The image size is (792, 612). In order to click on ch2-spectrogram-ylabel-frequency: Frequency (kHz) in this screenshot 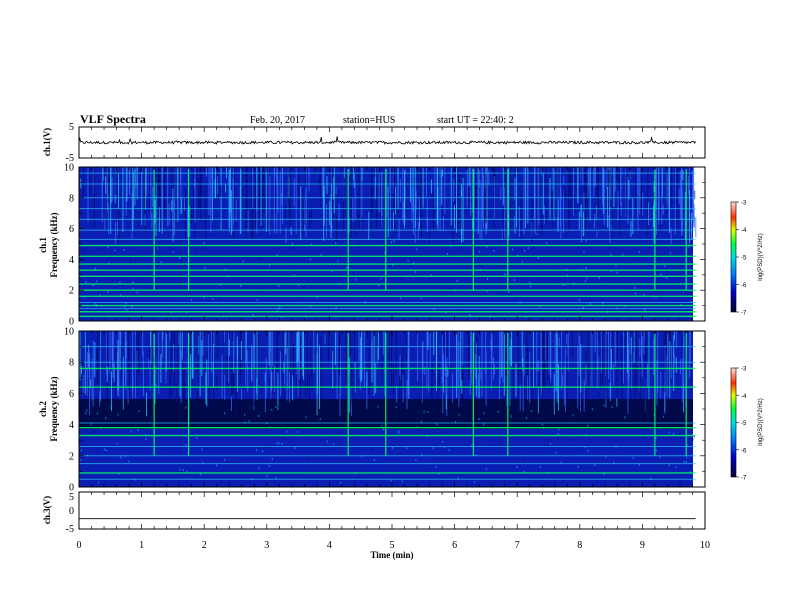, I will do `click(54, 408)`.